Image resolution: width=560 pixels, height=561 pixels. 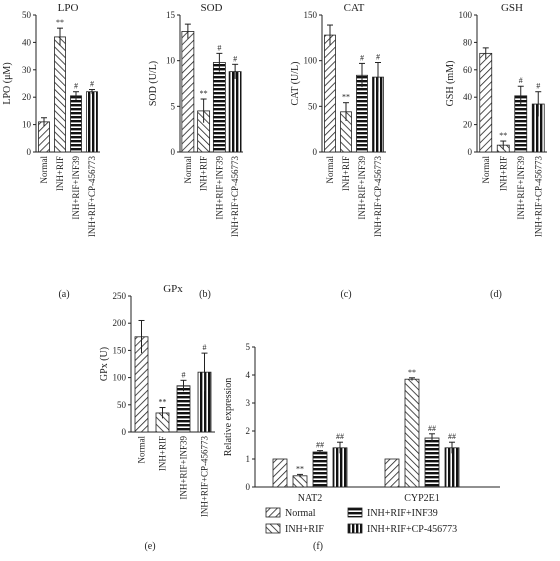 I want to click on panel-caption: (b), so click(x=205, y=294).